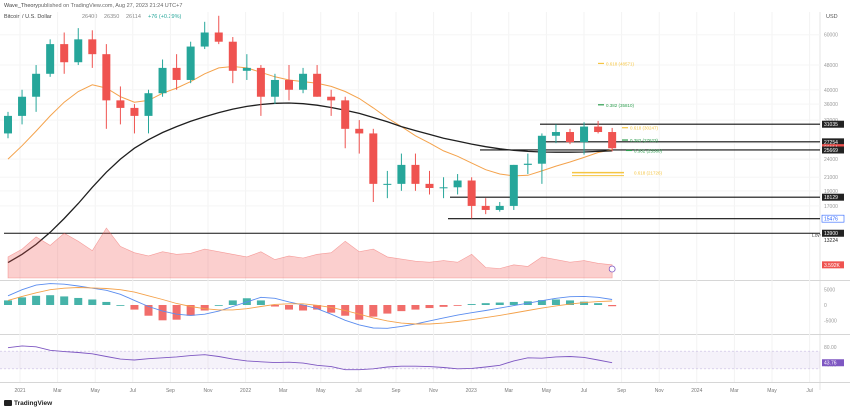 This screenshot has height=409, width=850. What do you see at coordinates (310, 253) in the screenshot?
I see `volume-area` at bounding box center [310, 253].